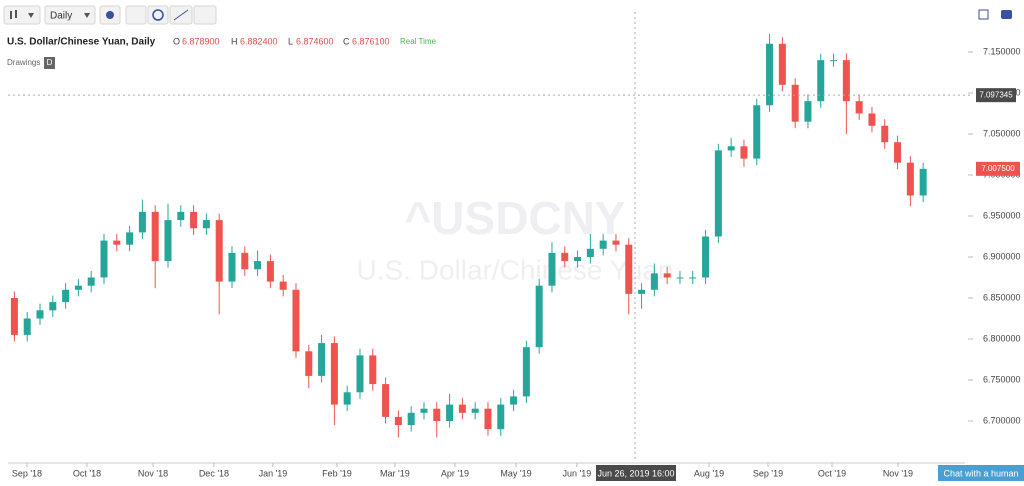  I want to click on interval-label: Daily, so click(61, 16).